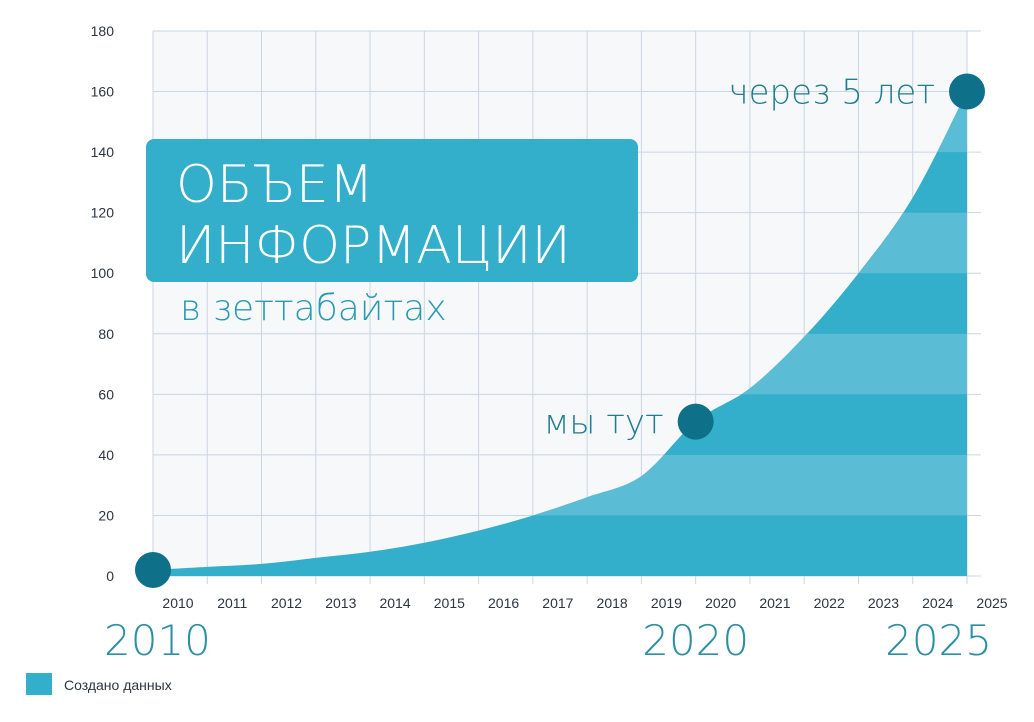 This screenshot has width=1034, height=722. I want to click on big-year-label: 2010, so click(157, 640).